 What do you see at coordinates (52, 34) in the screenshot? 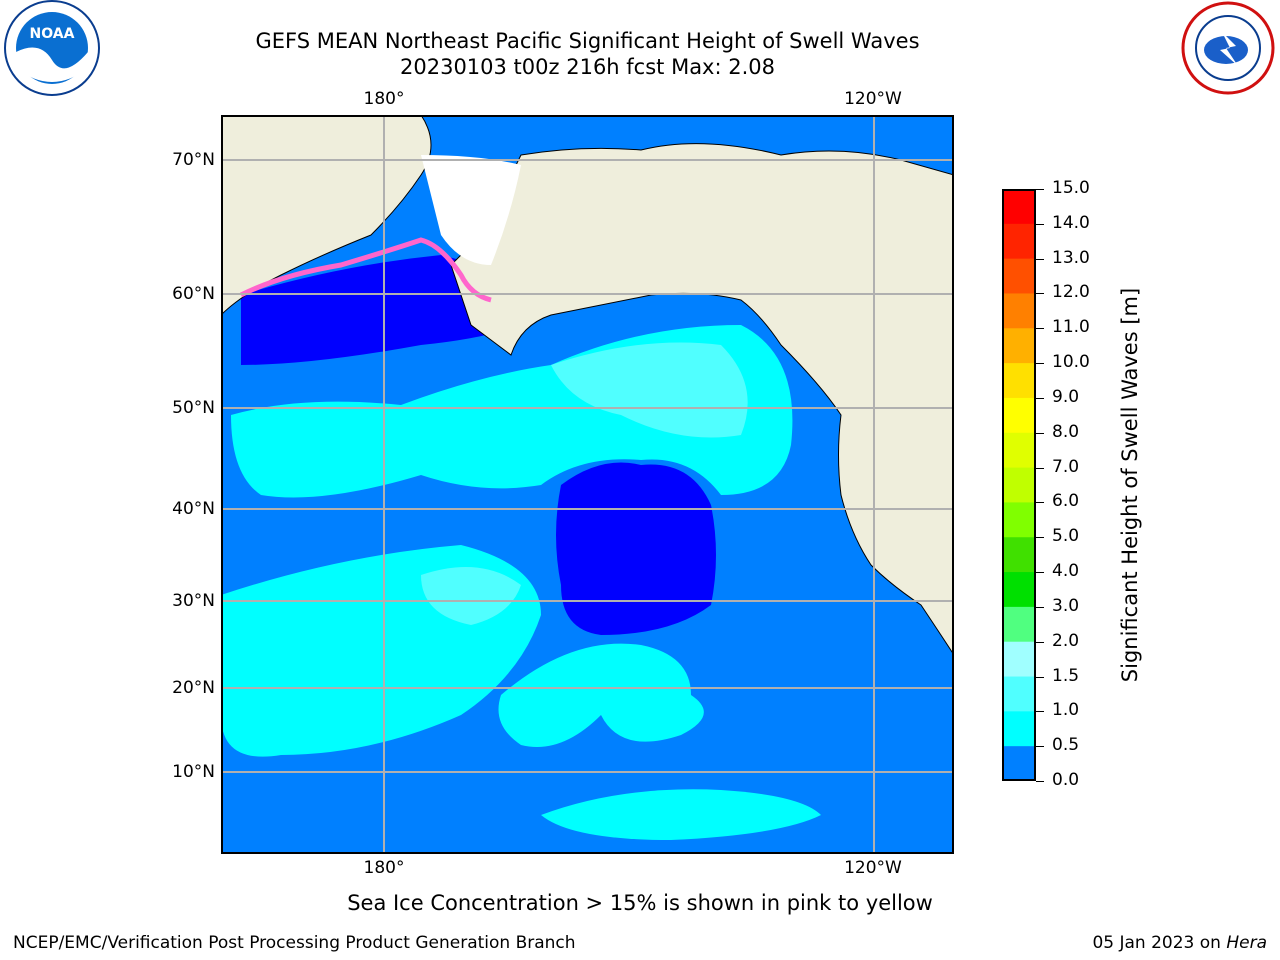
I see `noaa-logo-text: NOAA` at bounding box center [52, 34].